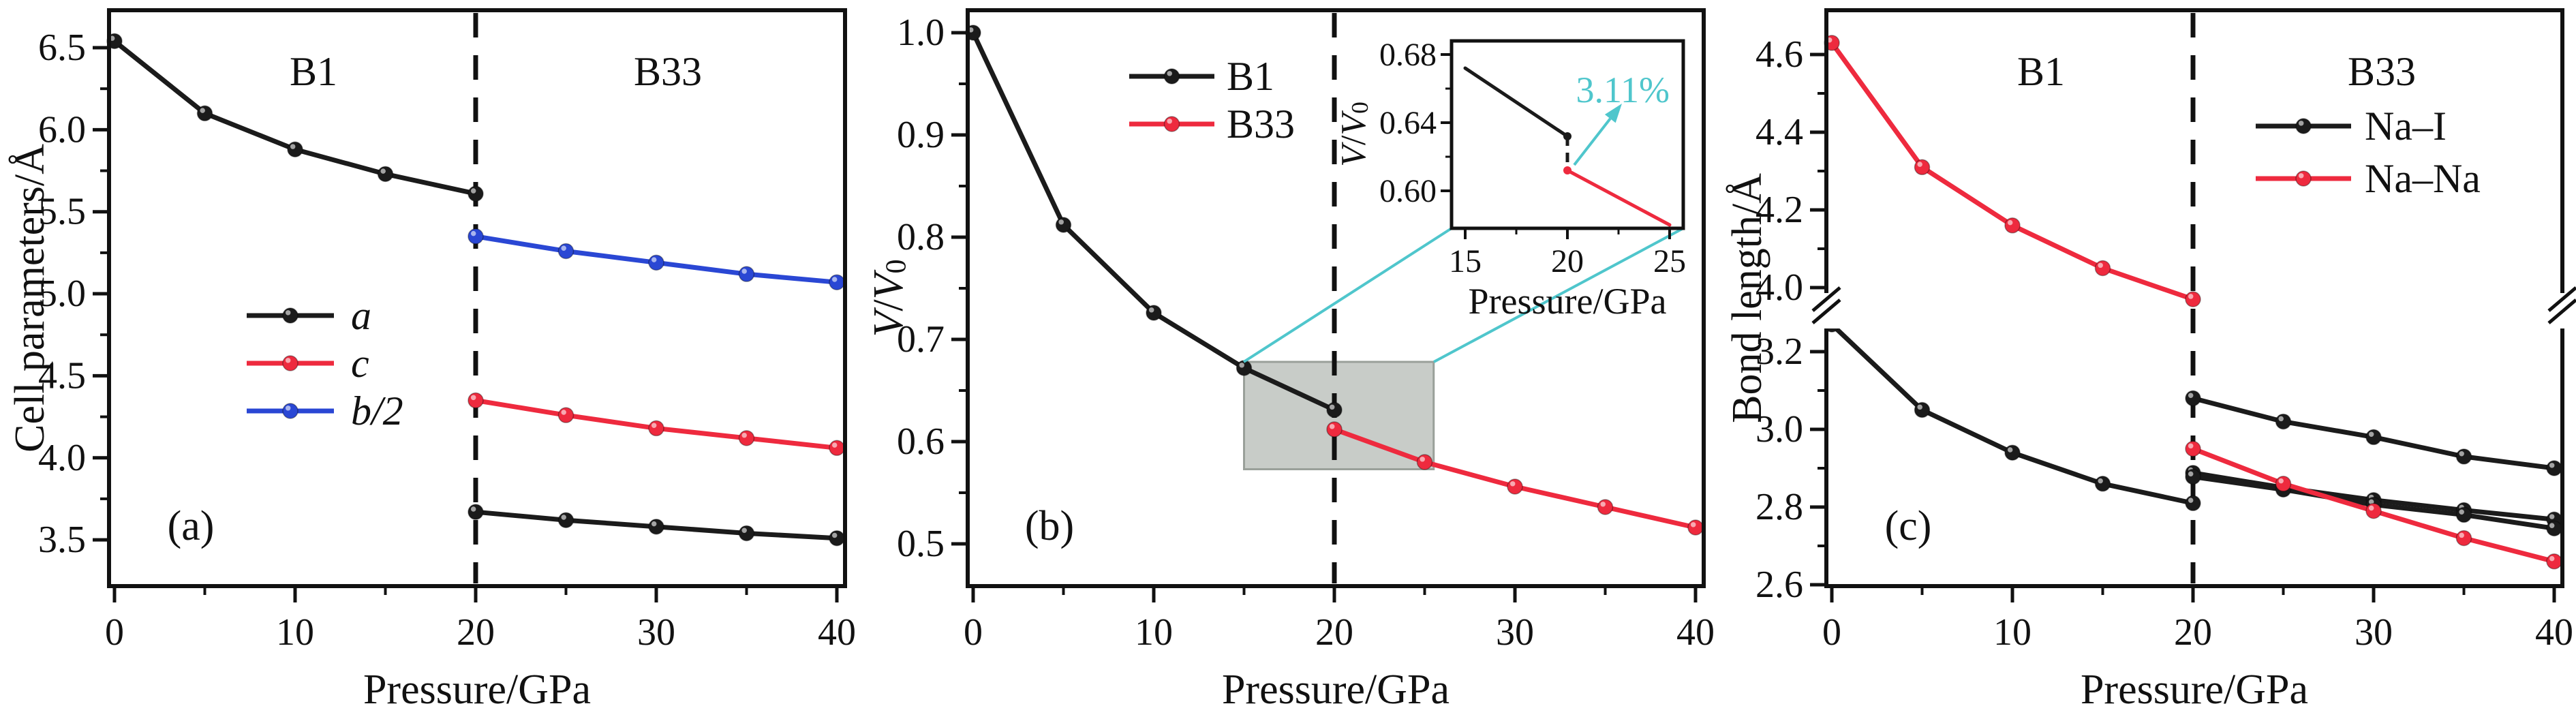 Image resolution: width=2576 pixels, height=719 pixels. What do you see at coordinates (1408, 55) in the screenshot?
I see `inset-y-tick-label: 0.68` at bounding box center [1408, 55].